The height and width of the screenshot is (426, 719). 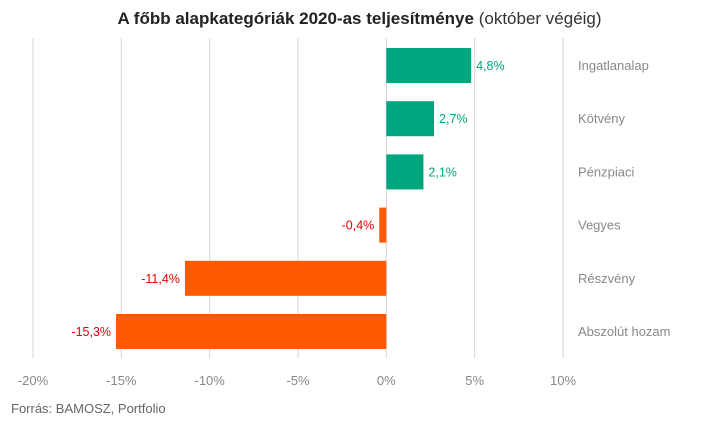 What do you see at coordinates (613, 65) in the screenshot?
I see `category-label: Ingatlanalap` at bounding box center [613, 65].